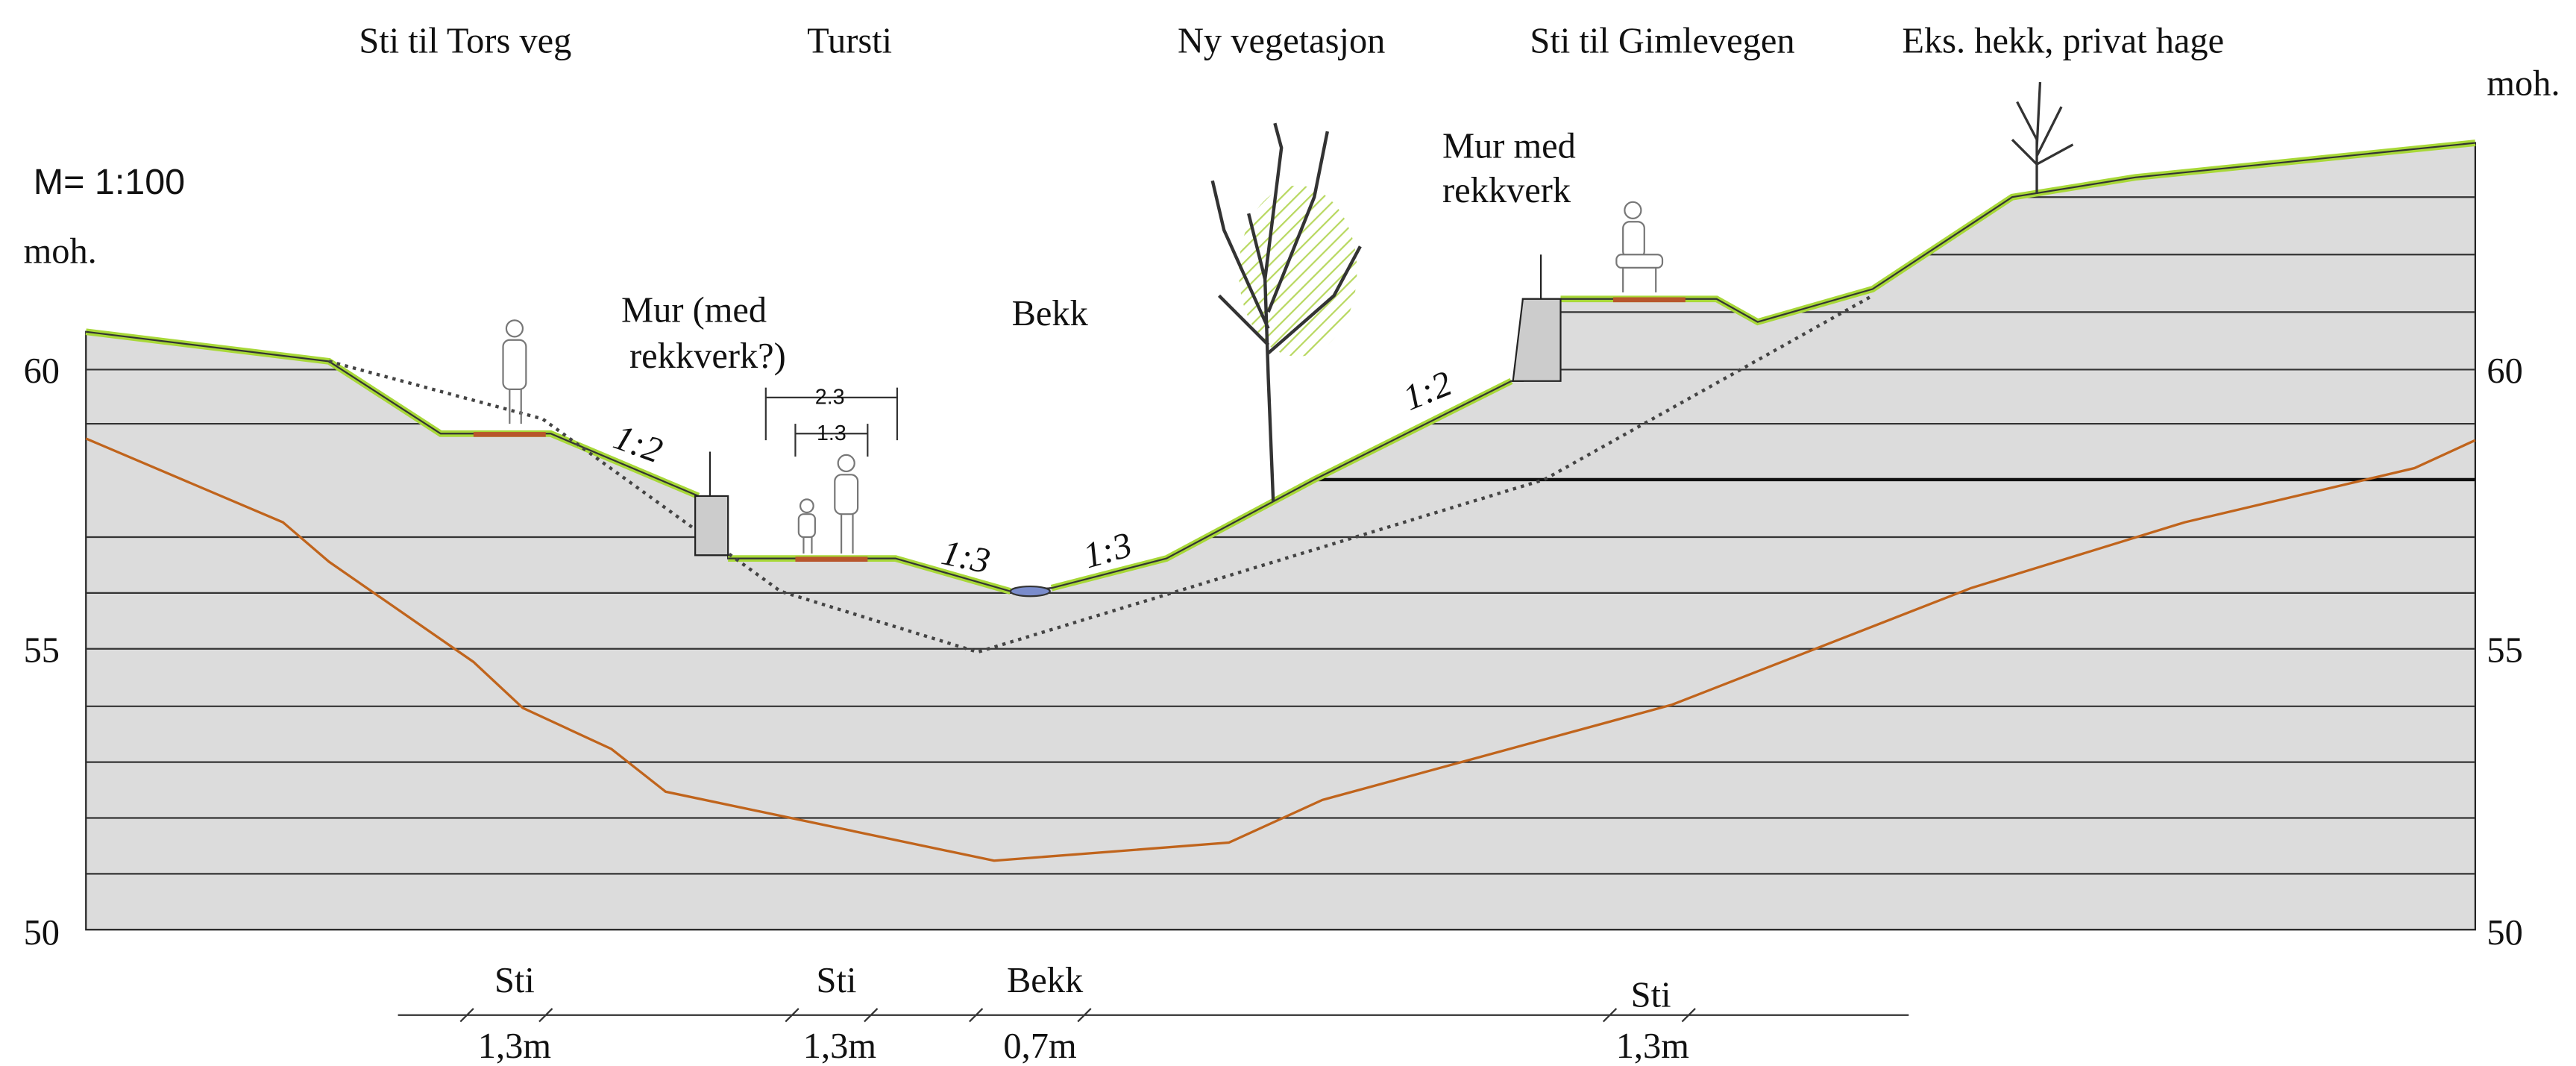  What do you see at coordinates (1662, 40) in the screenshot?
I see `top-label: Sti til Gimlevegen` at bounding box center [1662, 40].